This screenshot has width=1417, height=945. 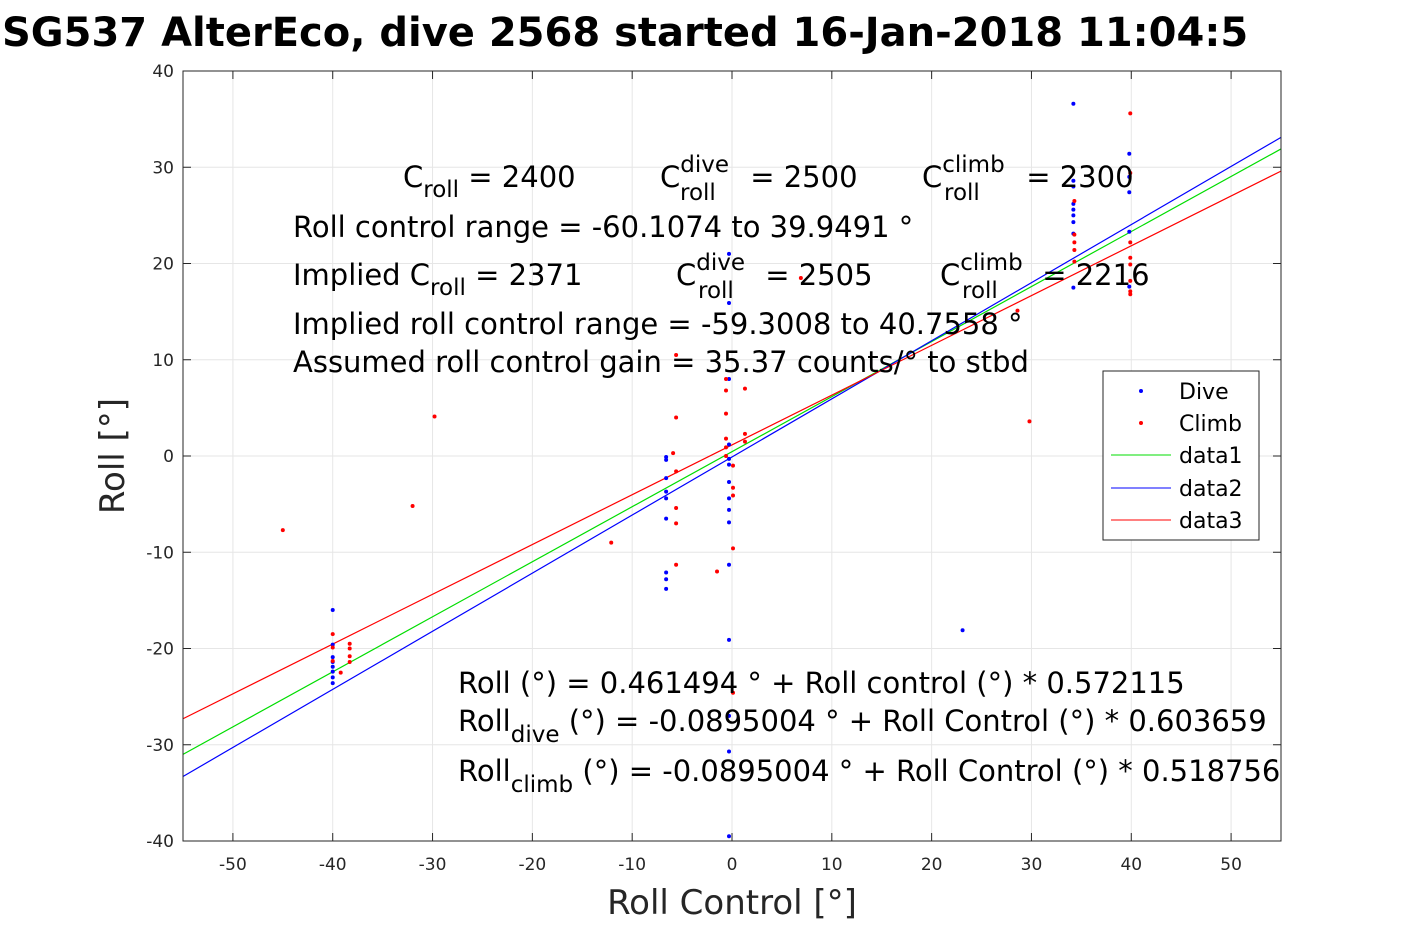 What do you see at coordinates (517, 177) in the screenshot?
I see `c-roll-value: = 2400` at bounding box center [517, 177].